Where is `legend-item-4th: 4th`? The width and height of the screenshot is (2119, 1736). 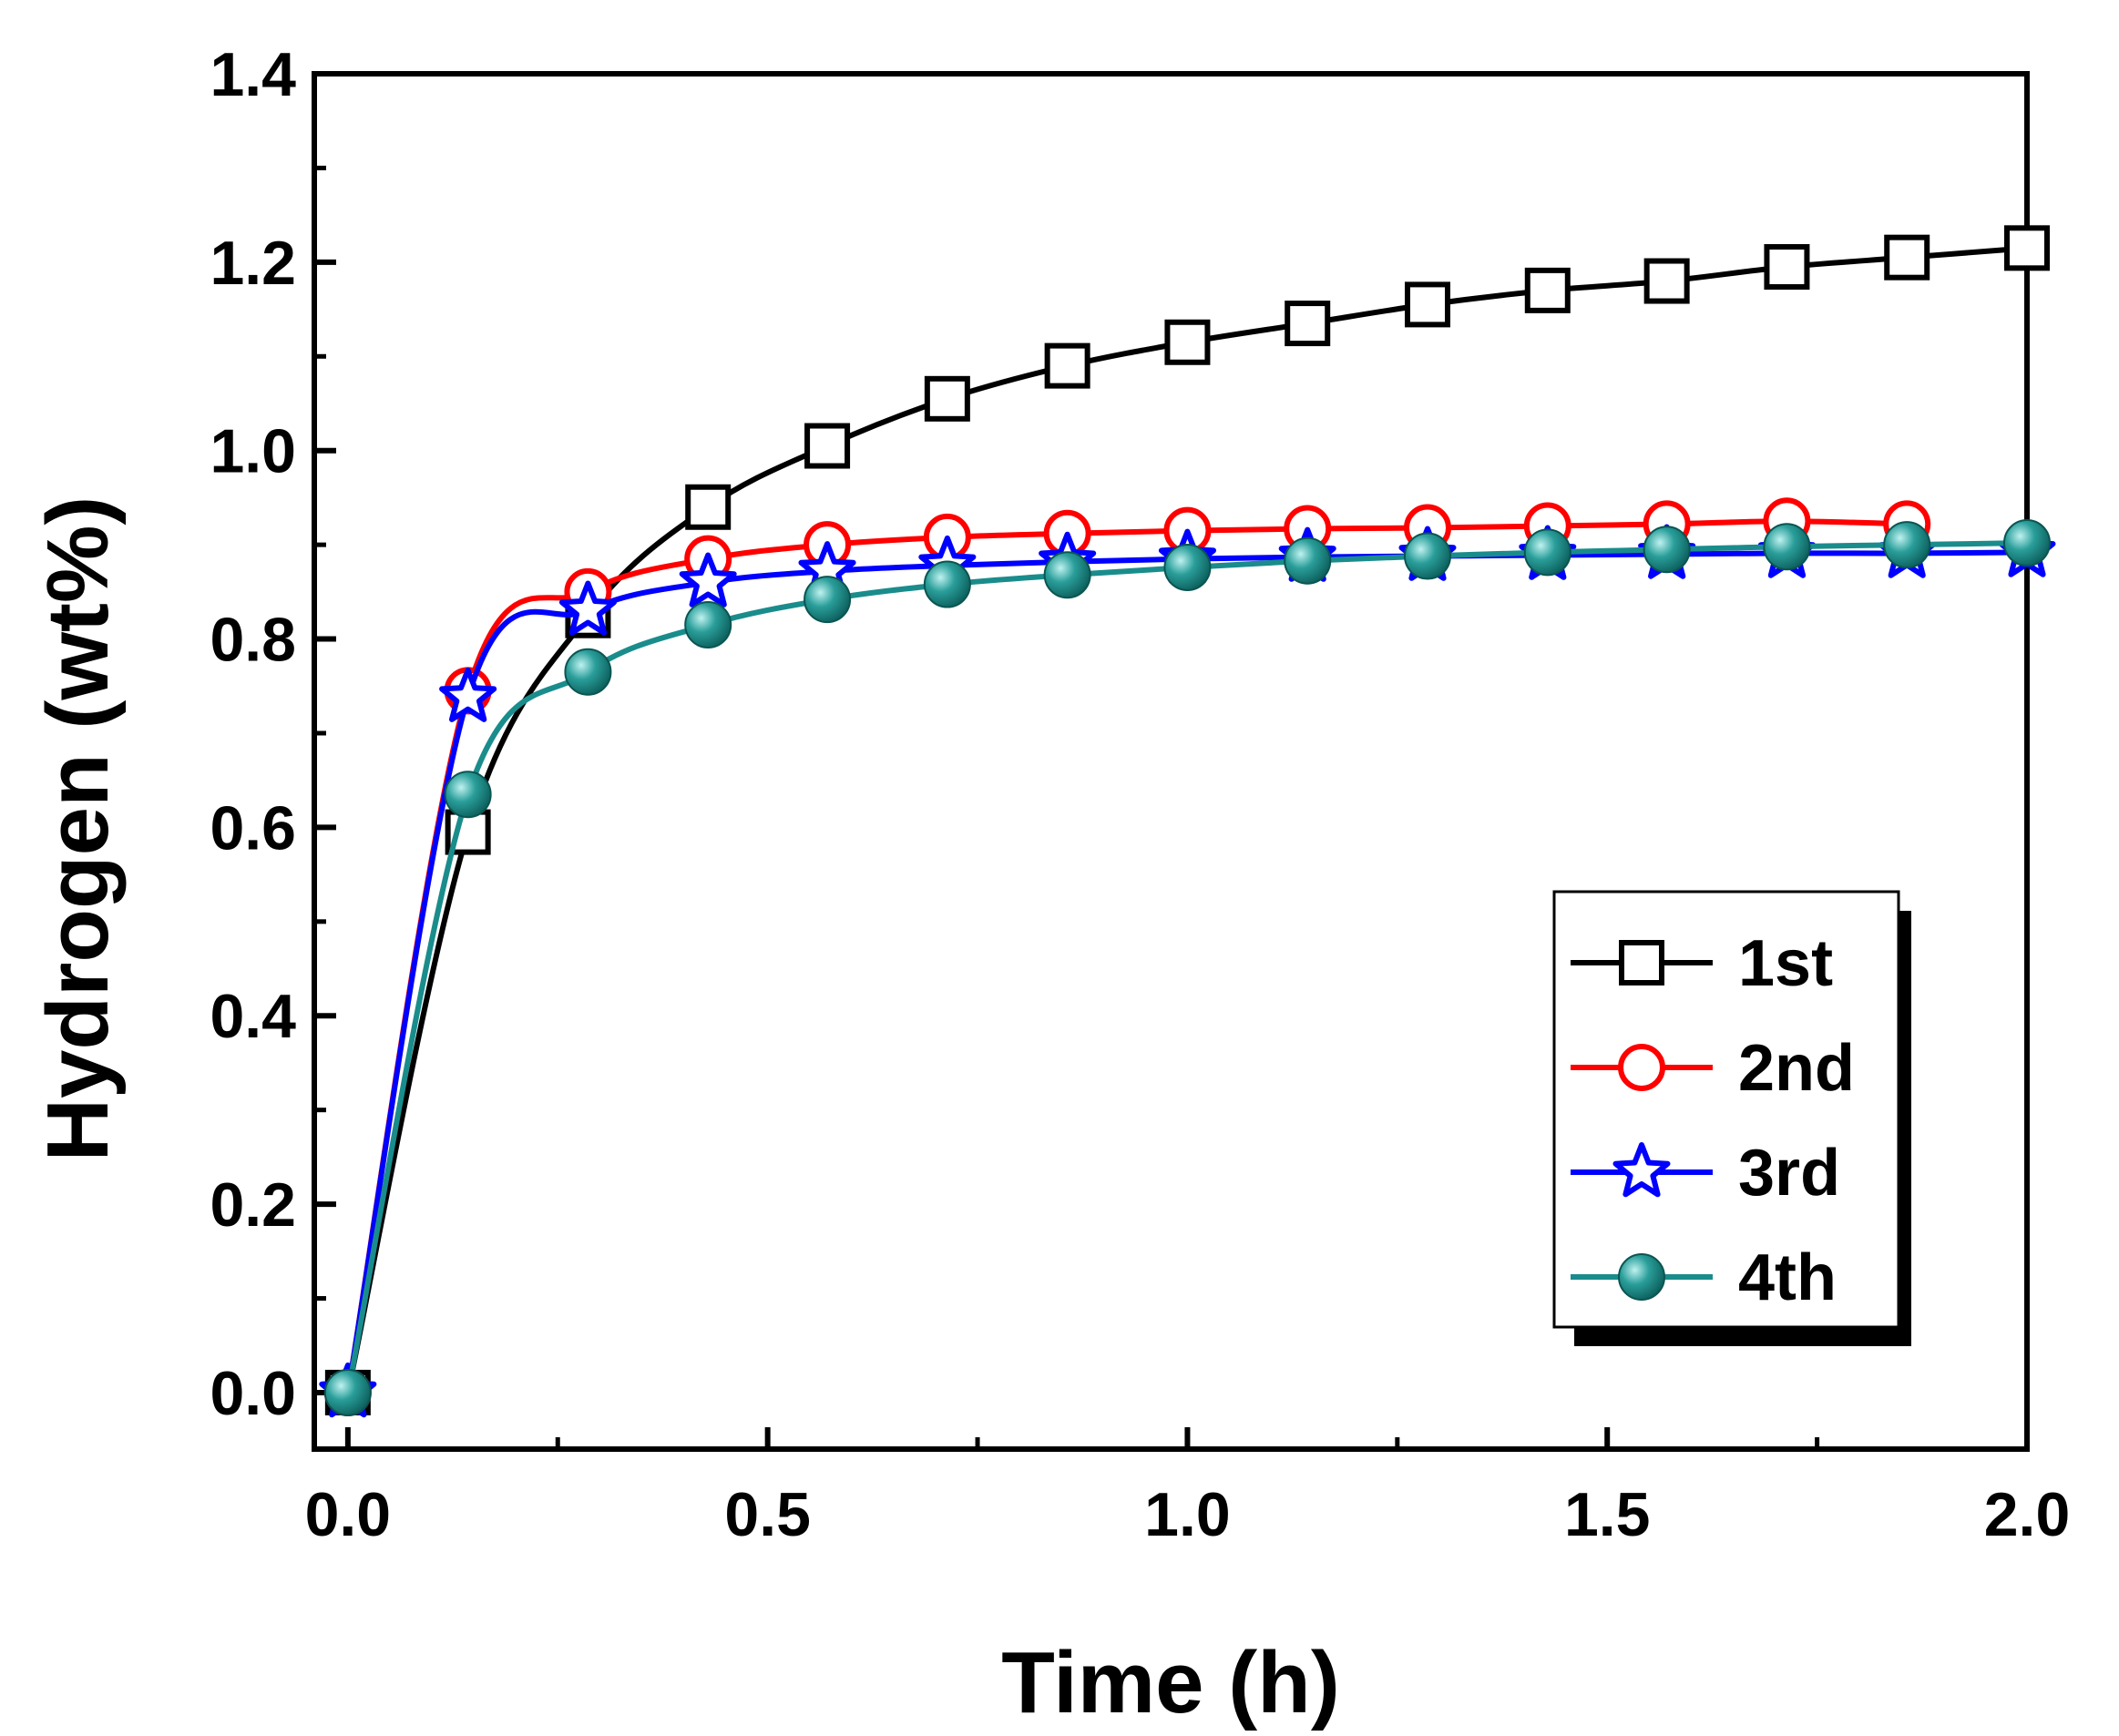
legend-item-4th: 4th is located at coordinates (1704, 1277).